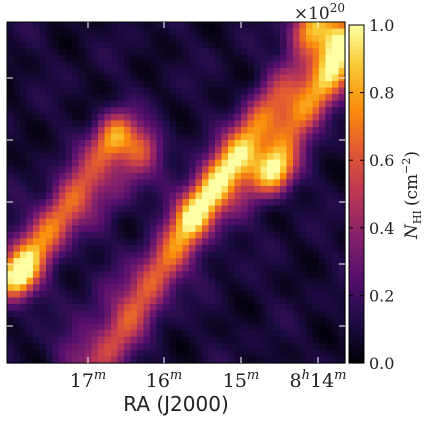  What do you see at coordinates (356, 44) in the screenshot?
I see `colorbar-segment` at bounding box center [356, 44].